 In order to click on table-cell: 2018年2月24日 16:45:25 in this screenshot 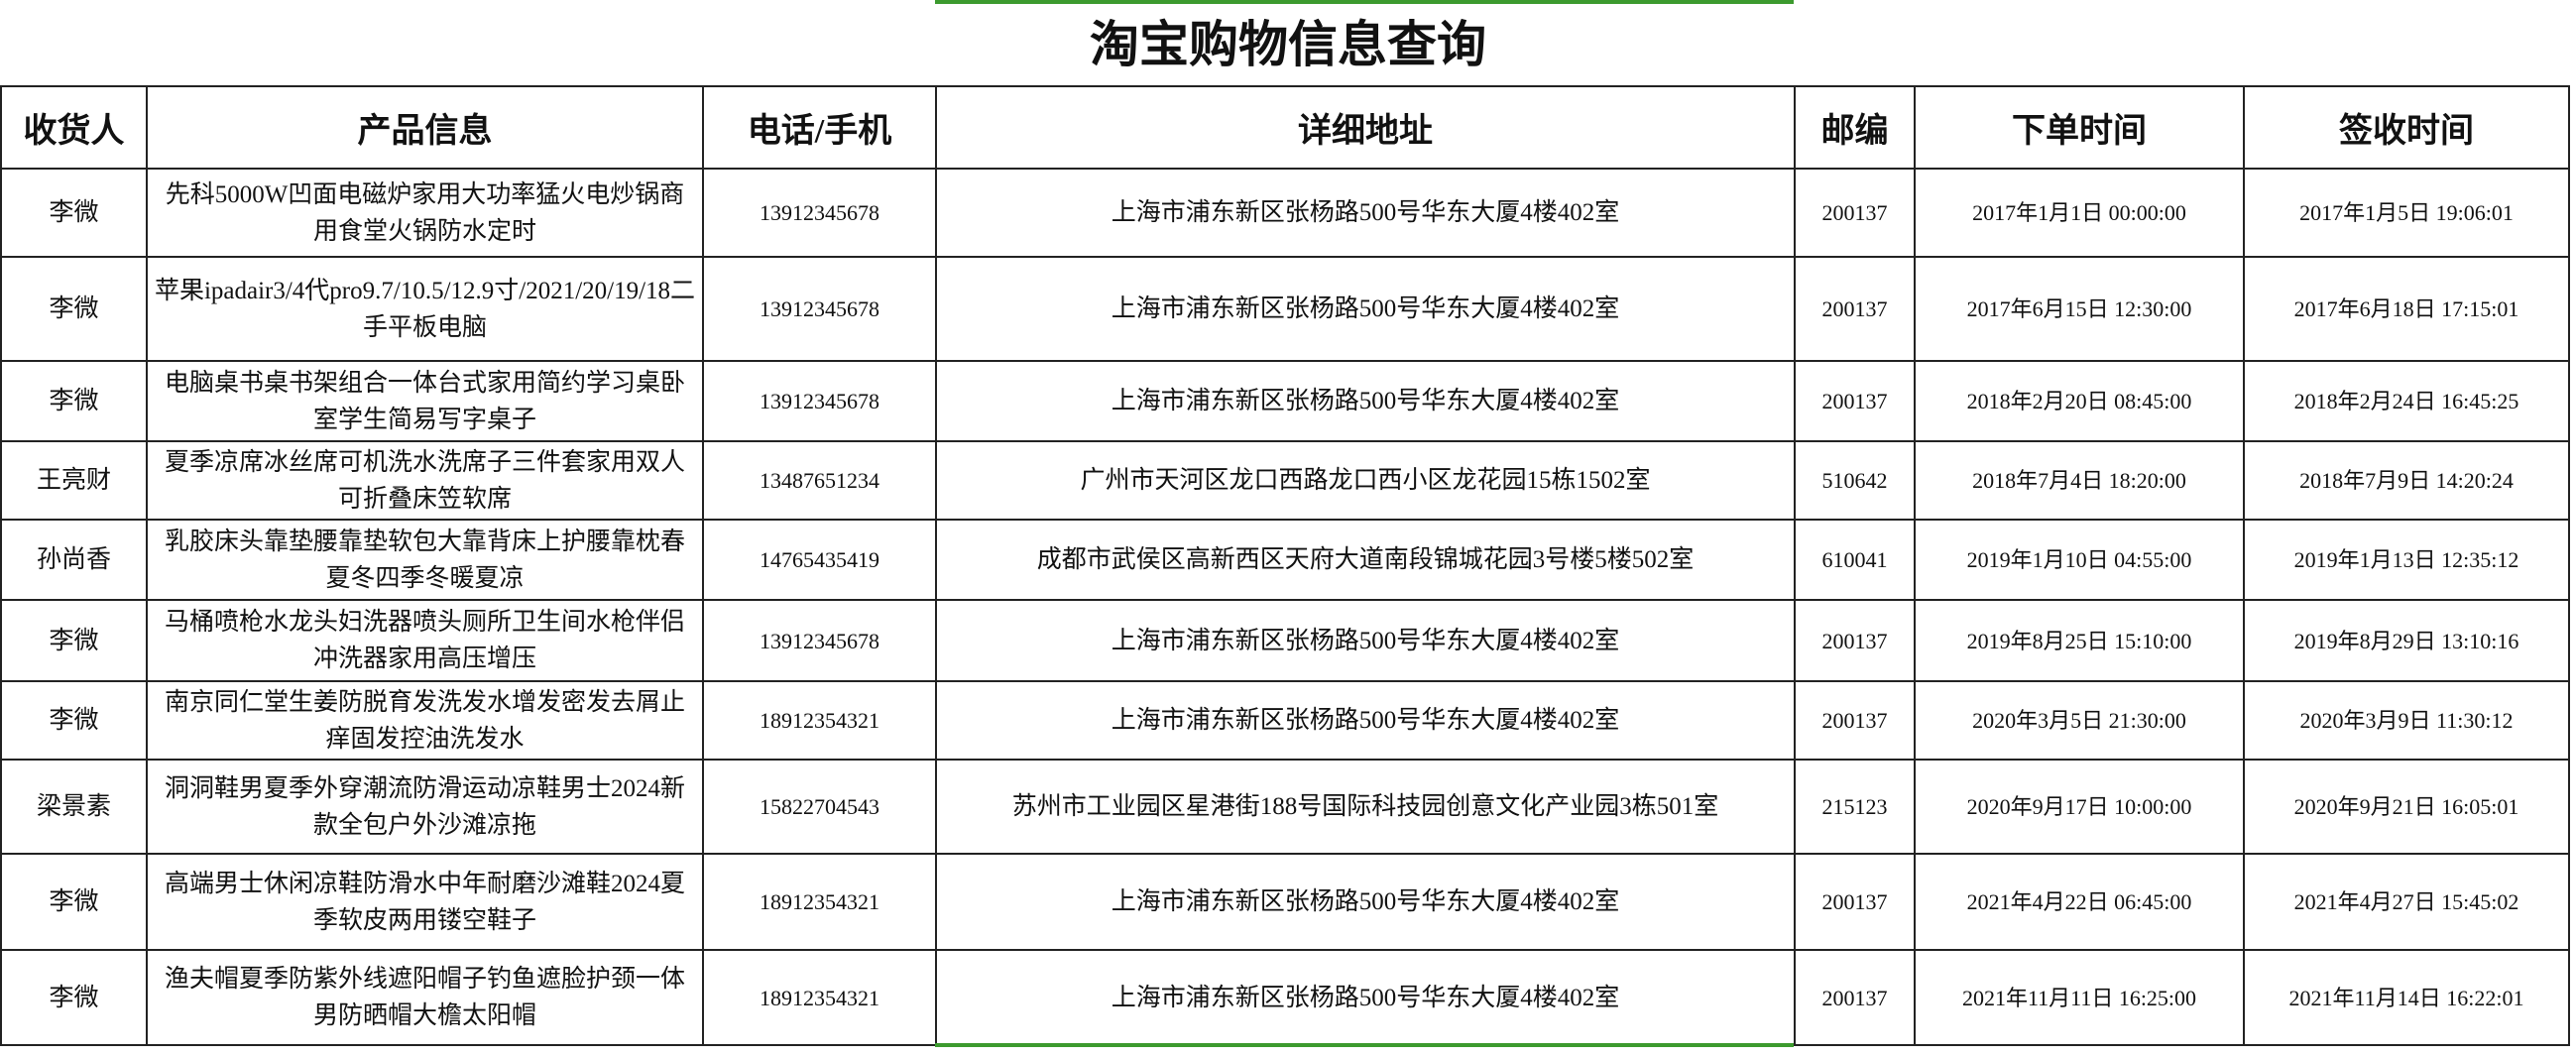, I will do `click(2406, 401)`.